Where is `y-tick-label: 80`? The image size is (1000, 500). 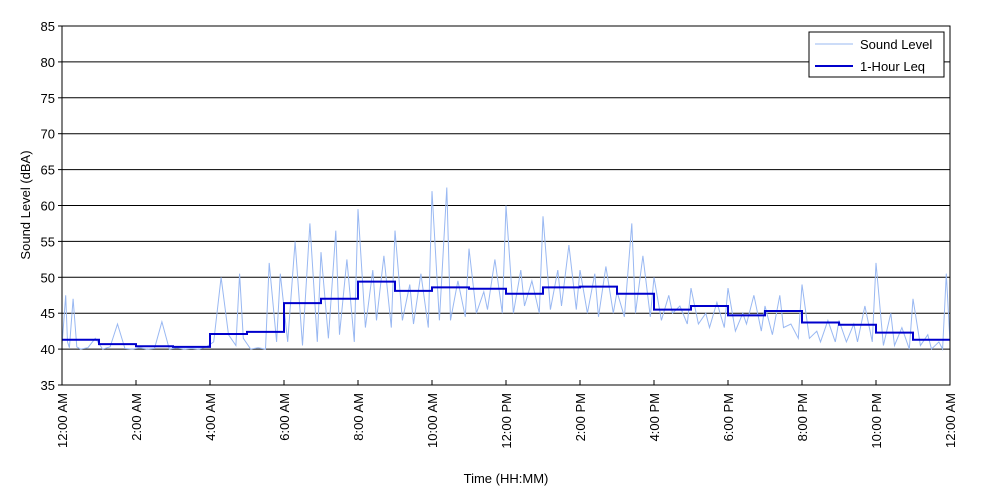 y-tick-label: 80 is located at coordinates (48, 62).